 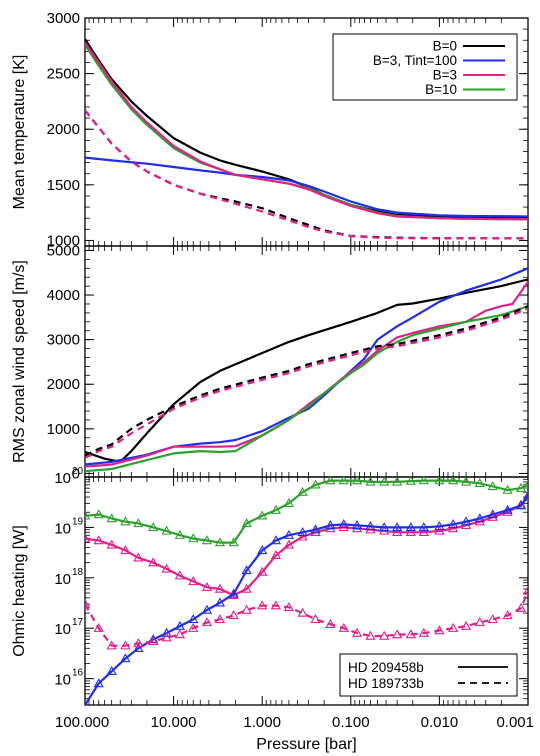 I want to click on y-tick-label: 2500, so click(x=63, y=74).